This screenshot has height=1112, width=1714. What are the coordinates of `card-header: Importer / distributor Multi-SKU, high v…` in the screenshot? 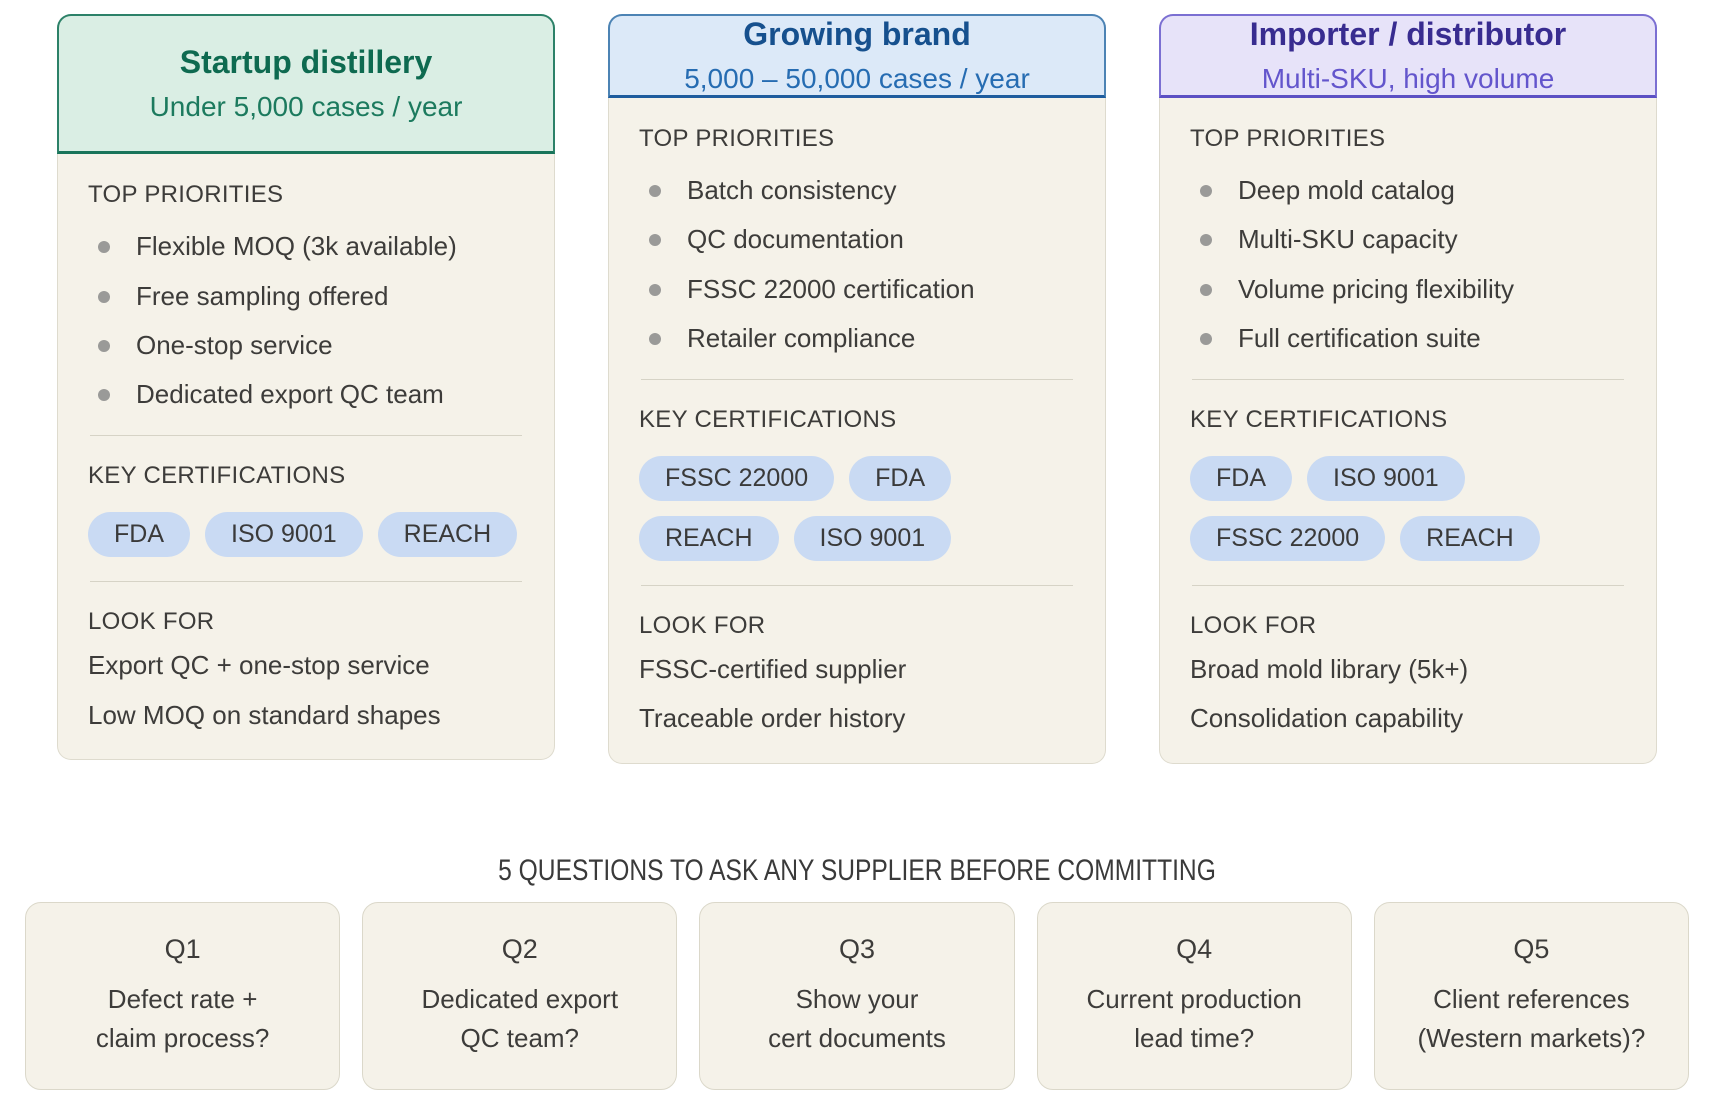 It's located at (1408, 56).